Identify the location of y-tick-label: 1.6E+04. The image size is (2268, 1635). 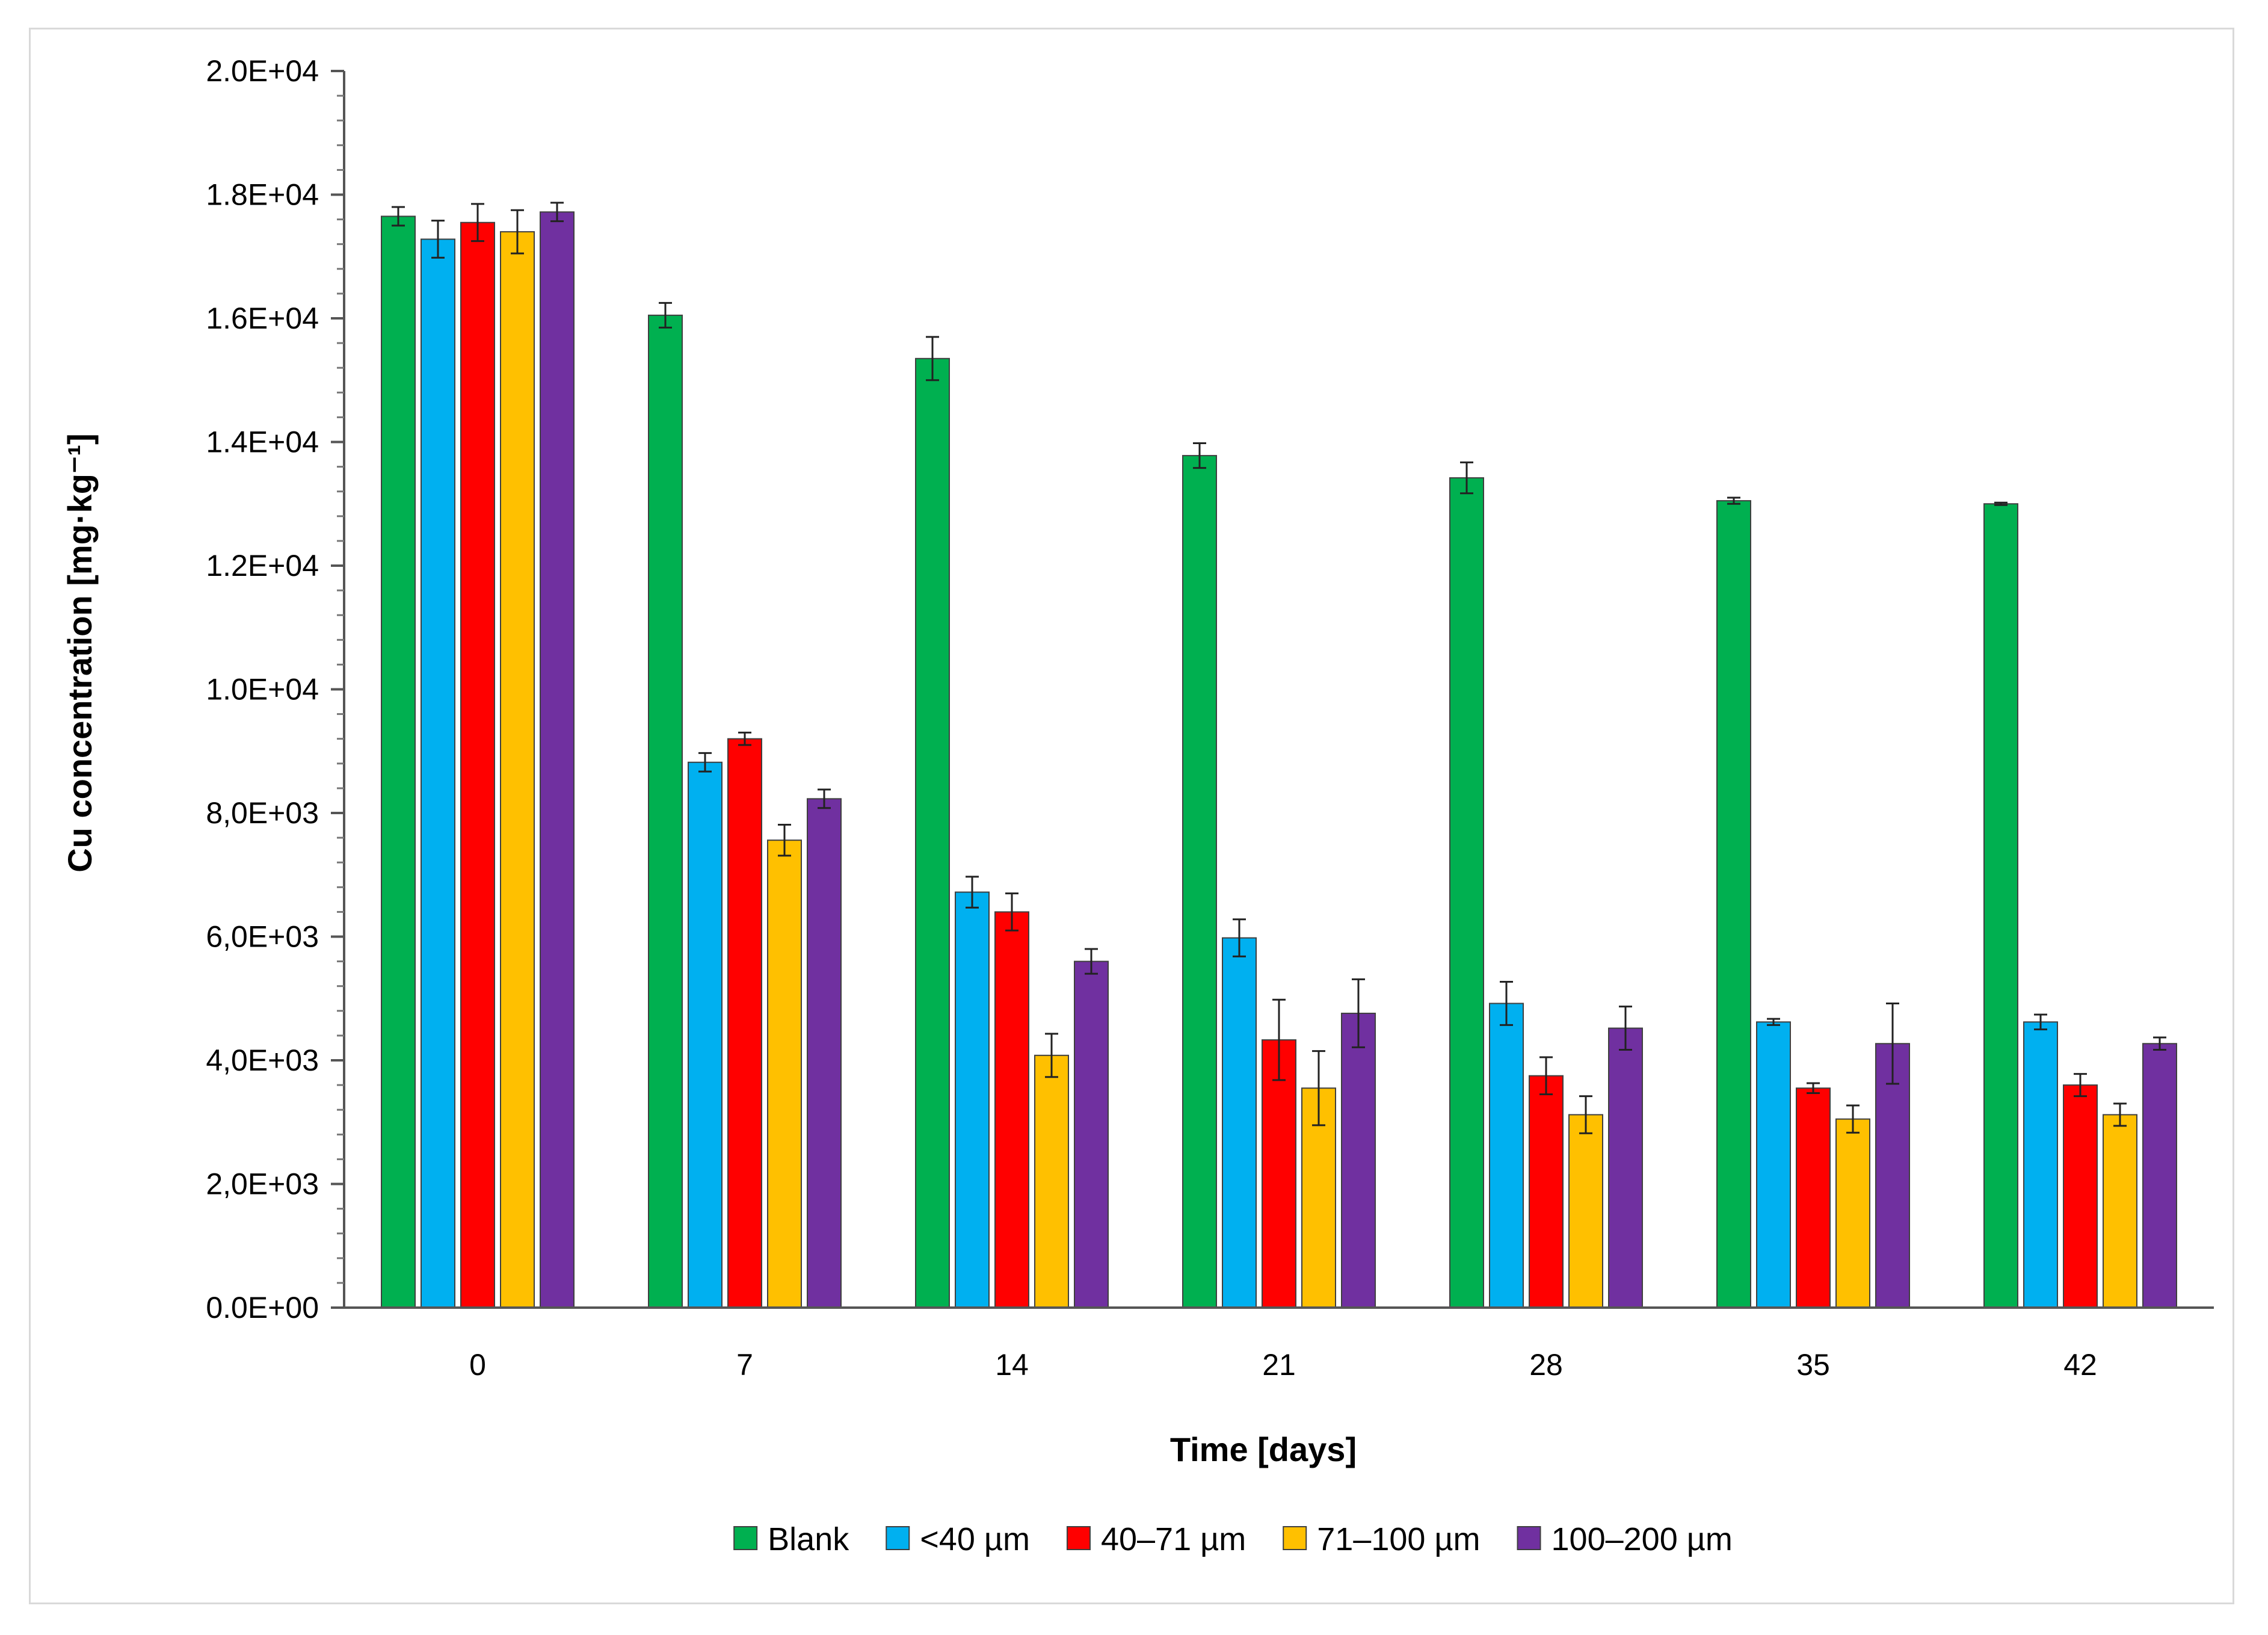
(262, 318).